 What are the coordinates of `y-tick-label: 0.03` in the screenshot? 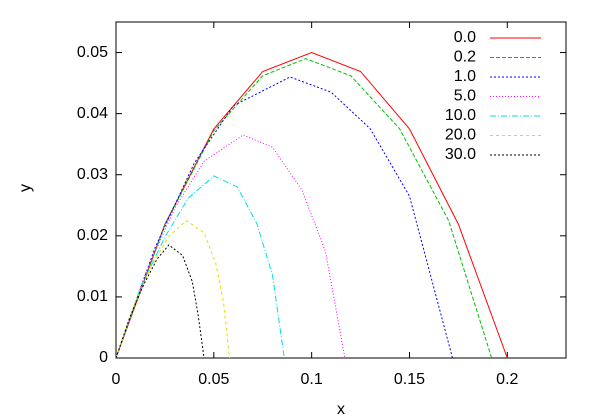 It's located at (92, 174).